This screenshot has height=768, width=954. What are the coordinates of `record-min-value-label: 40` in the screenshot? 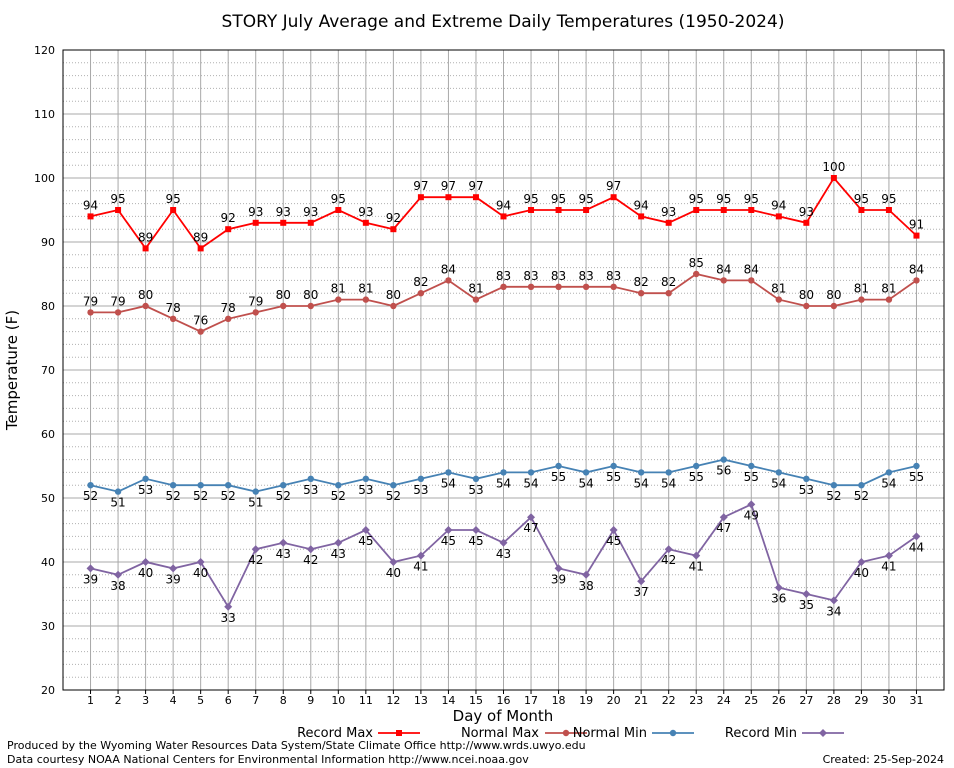 It's located at (393, 573).